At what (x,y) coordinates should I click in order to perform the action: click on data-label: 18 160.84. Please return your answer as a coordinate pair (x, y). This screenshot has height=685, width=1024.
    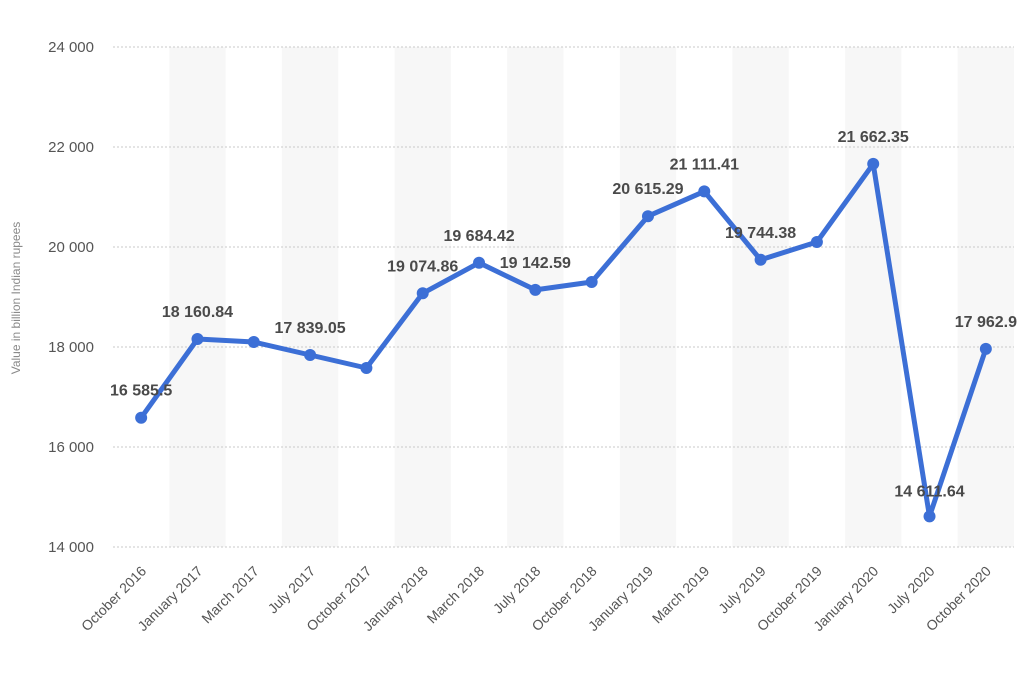
    Looking at the image, I should click on (197, 312).